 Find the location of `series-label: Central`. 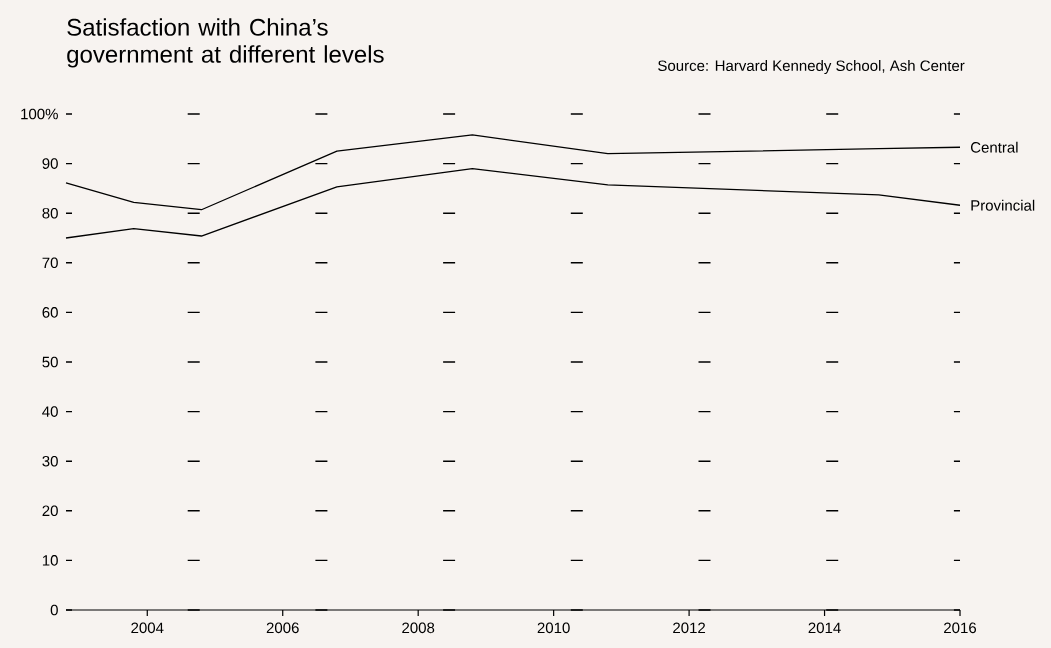

series-label: Central is located at coordinates (994, 147).